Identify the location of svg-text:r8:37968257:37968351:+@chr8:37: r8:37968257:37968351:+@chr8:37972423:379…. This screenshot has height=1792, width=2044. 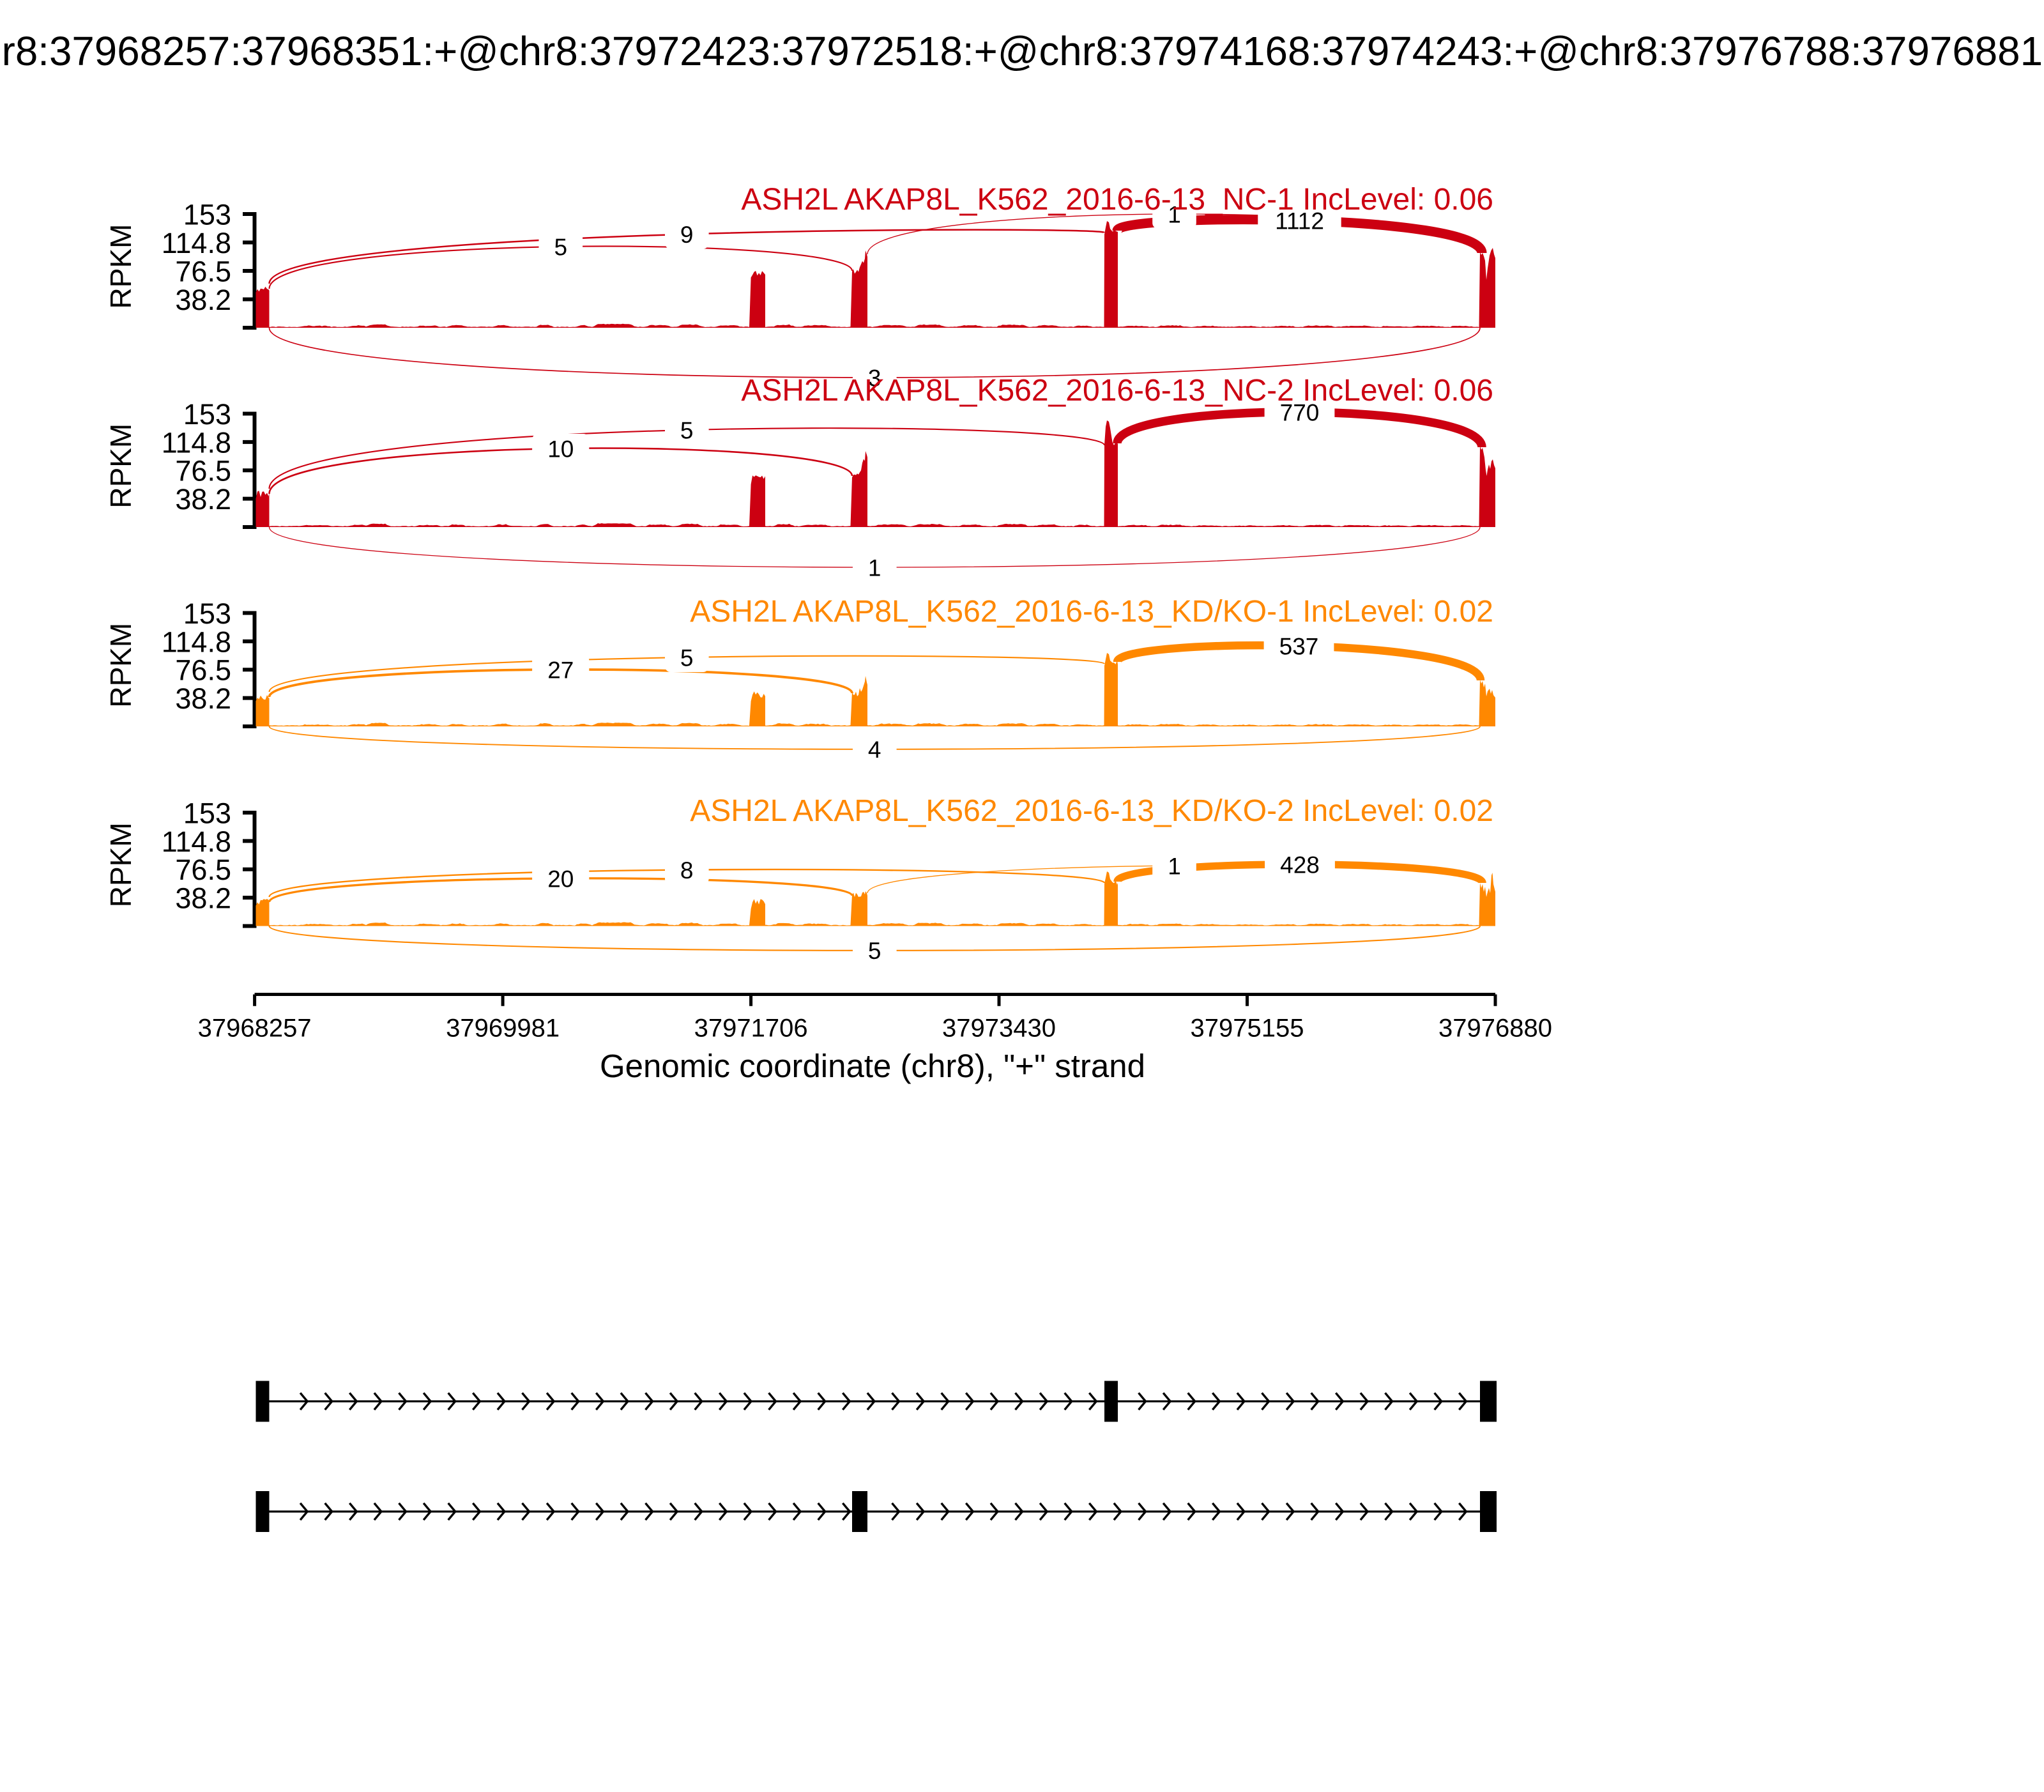
(1022, 51).